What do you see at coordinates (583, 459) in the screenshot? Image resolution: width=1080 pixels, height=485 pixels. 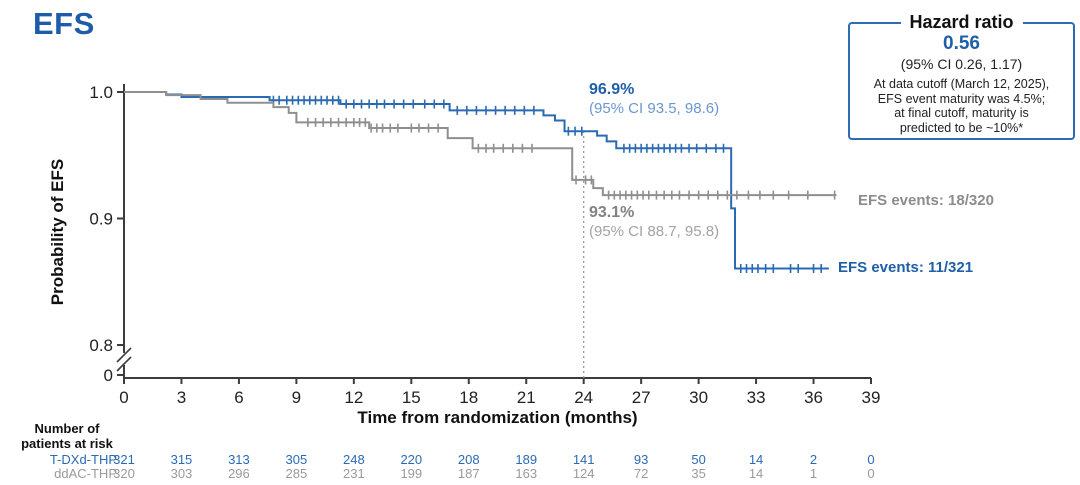 I see `risk-count: 141` at bounding box center [583, 459].